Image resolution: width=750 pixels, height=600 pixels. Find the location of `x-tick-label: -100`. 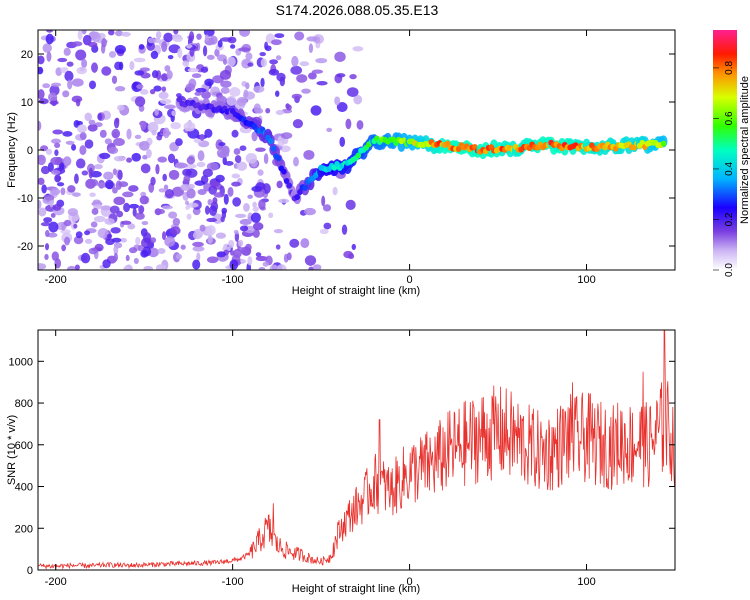

x-tick-label: -100 is located at coordinates (233, 280).